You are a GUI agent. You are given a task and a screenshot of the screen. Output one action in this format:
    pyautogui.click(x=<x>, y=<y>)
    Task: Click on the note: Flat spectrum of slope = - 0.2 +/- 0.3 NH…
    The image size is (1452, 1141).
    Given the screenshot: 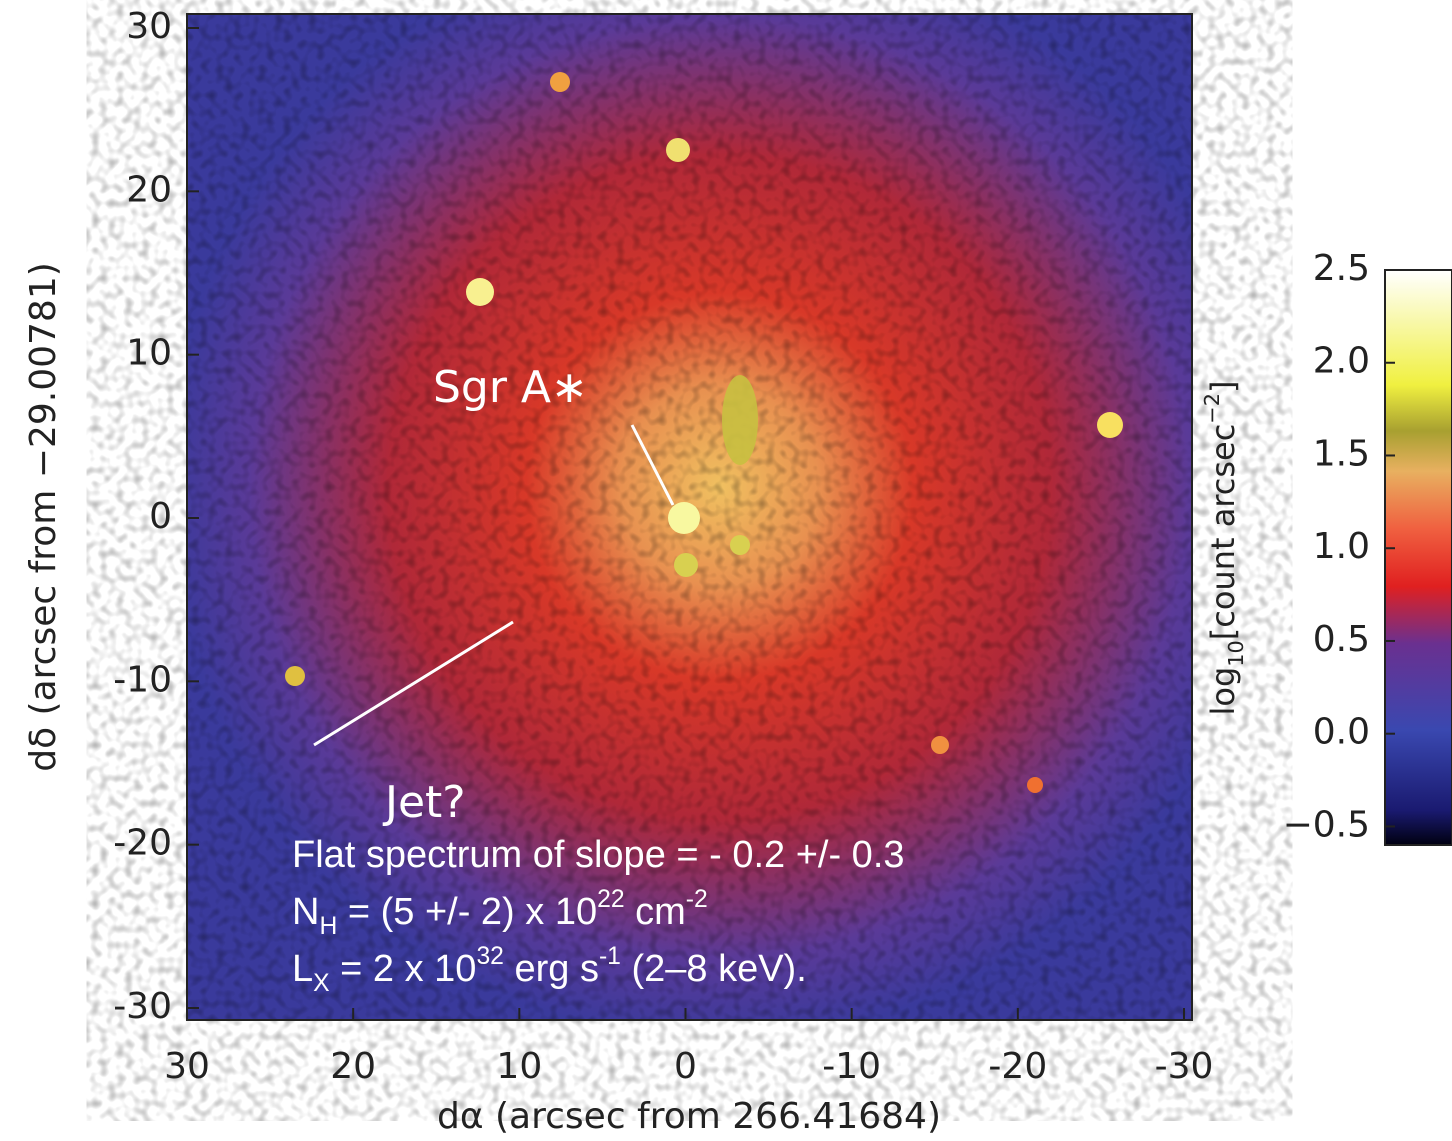 What is the action you would take?
    pyautogui.click(x=598, y=915)
    